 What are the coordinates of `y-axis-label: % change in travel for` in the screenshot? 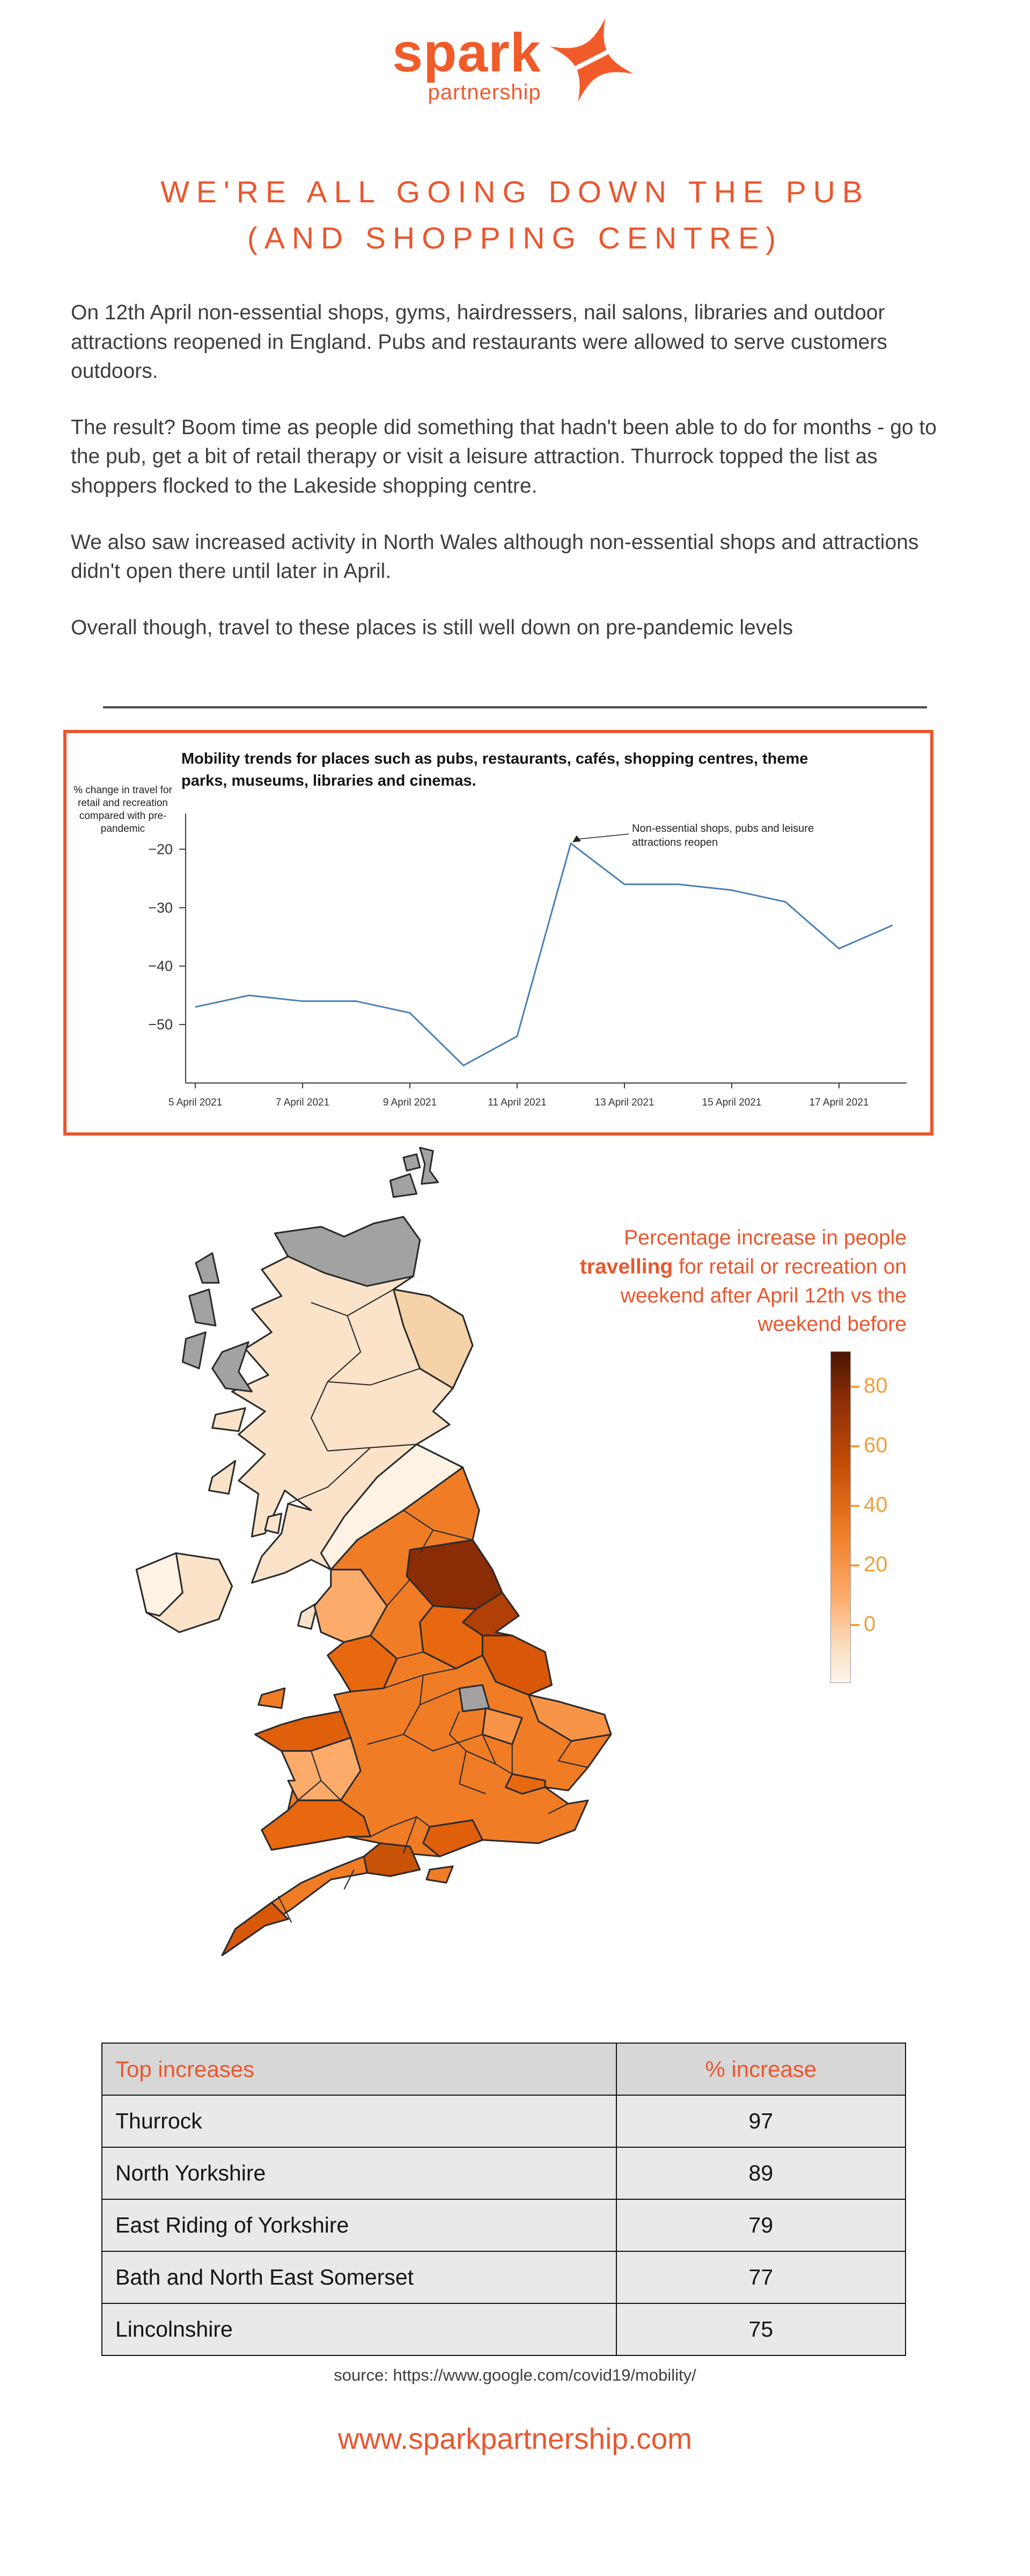 It's located at (123, 790).